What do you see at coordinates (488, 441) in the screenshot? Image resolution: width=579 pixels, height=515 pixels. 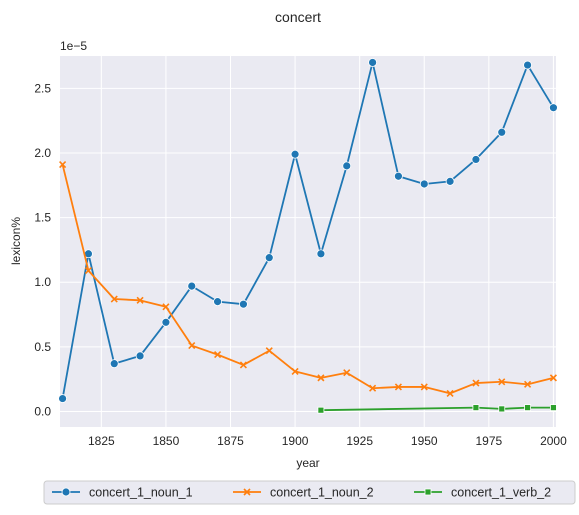 I see `x-tick-label: 1975` at bounding box center [488, 441].